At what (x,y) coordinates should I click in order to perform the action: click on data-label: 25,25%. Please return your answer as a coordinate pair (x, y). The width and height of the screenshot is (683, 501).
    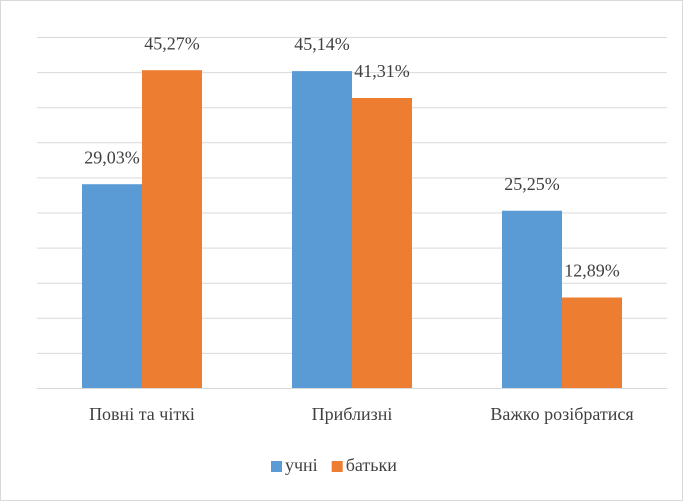
    Looking at the image, I should click on (532, 184).